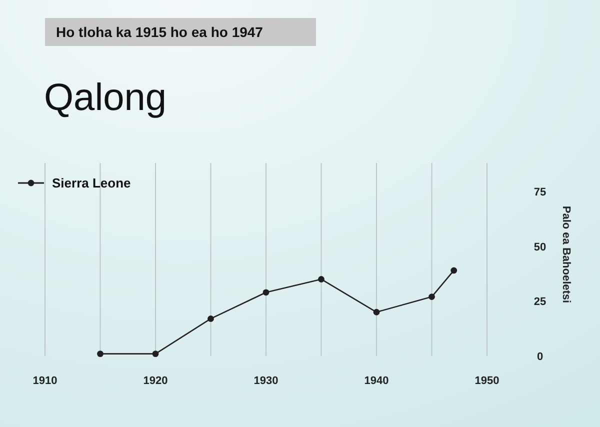  I want to click on y-tick-label: 0, so click(540, 357).